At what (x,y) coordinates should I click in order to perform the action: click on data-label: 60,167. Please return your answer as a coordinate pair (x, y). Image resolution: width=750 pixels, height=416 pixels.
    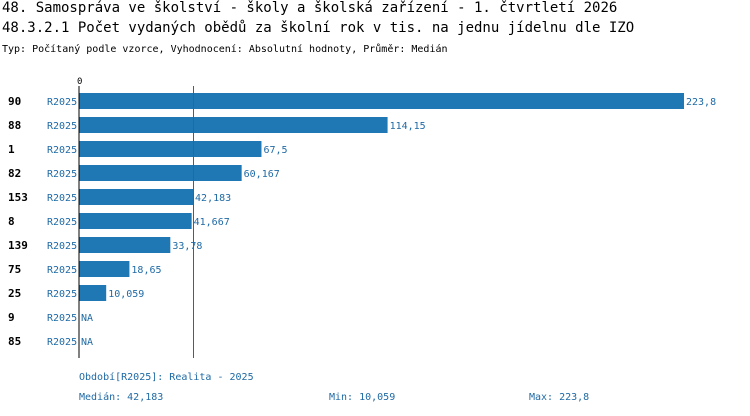
    Looking at the image, I should click on (262, 174).